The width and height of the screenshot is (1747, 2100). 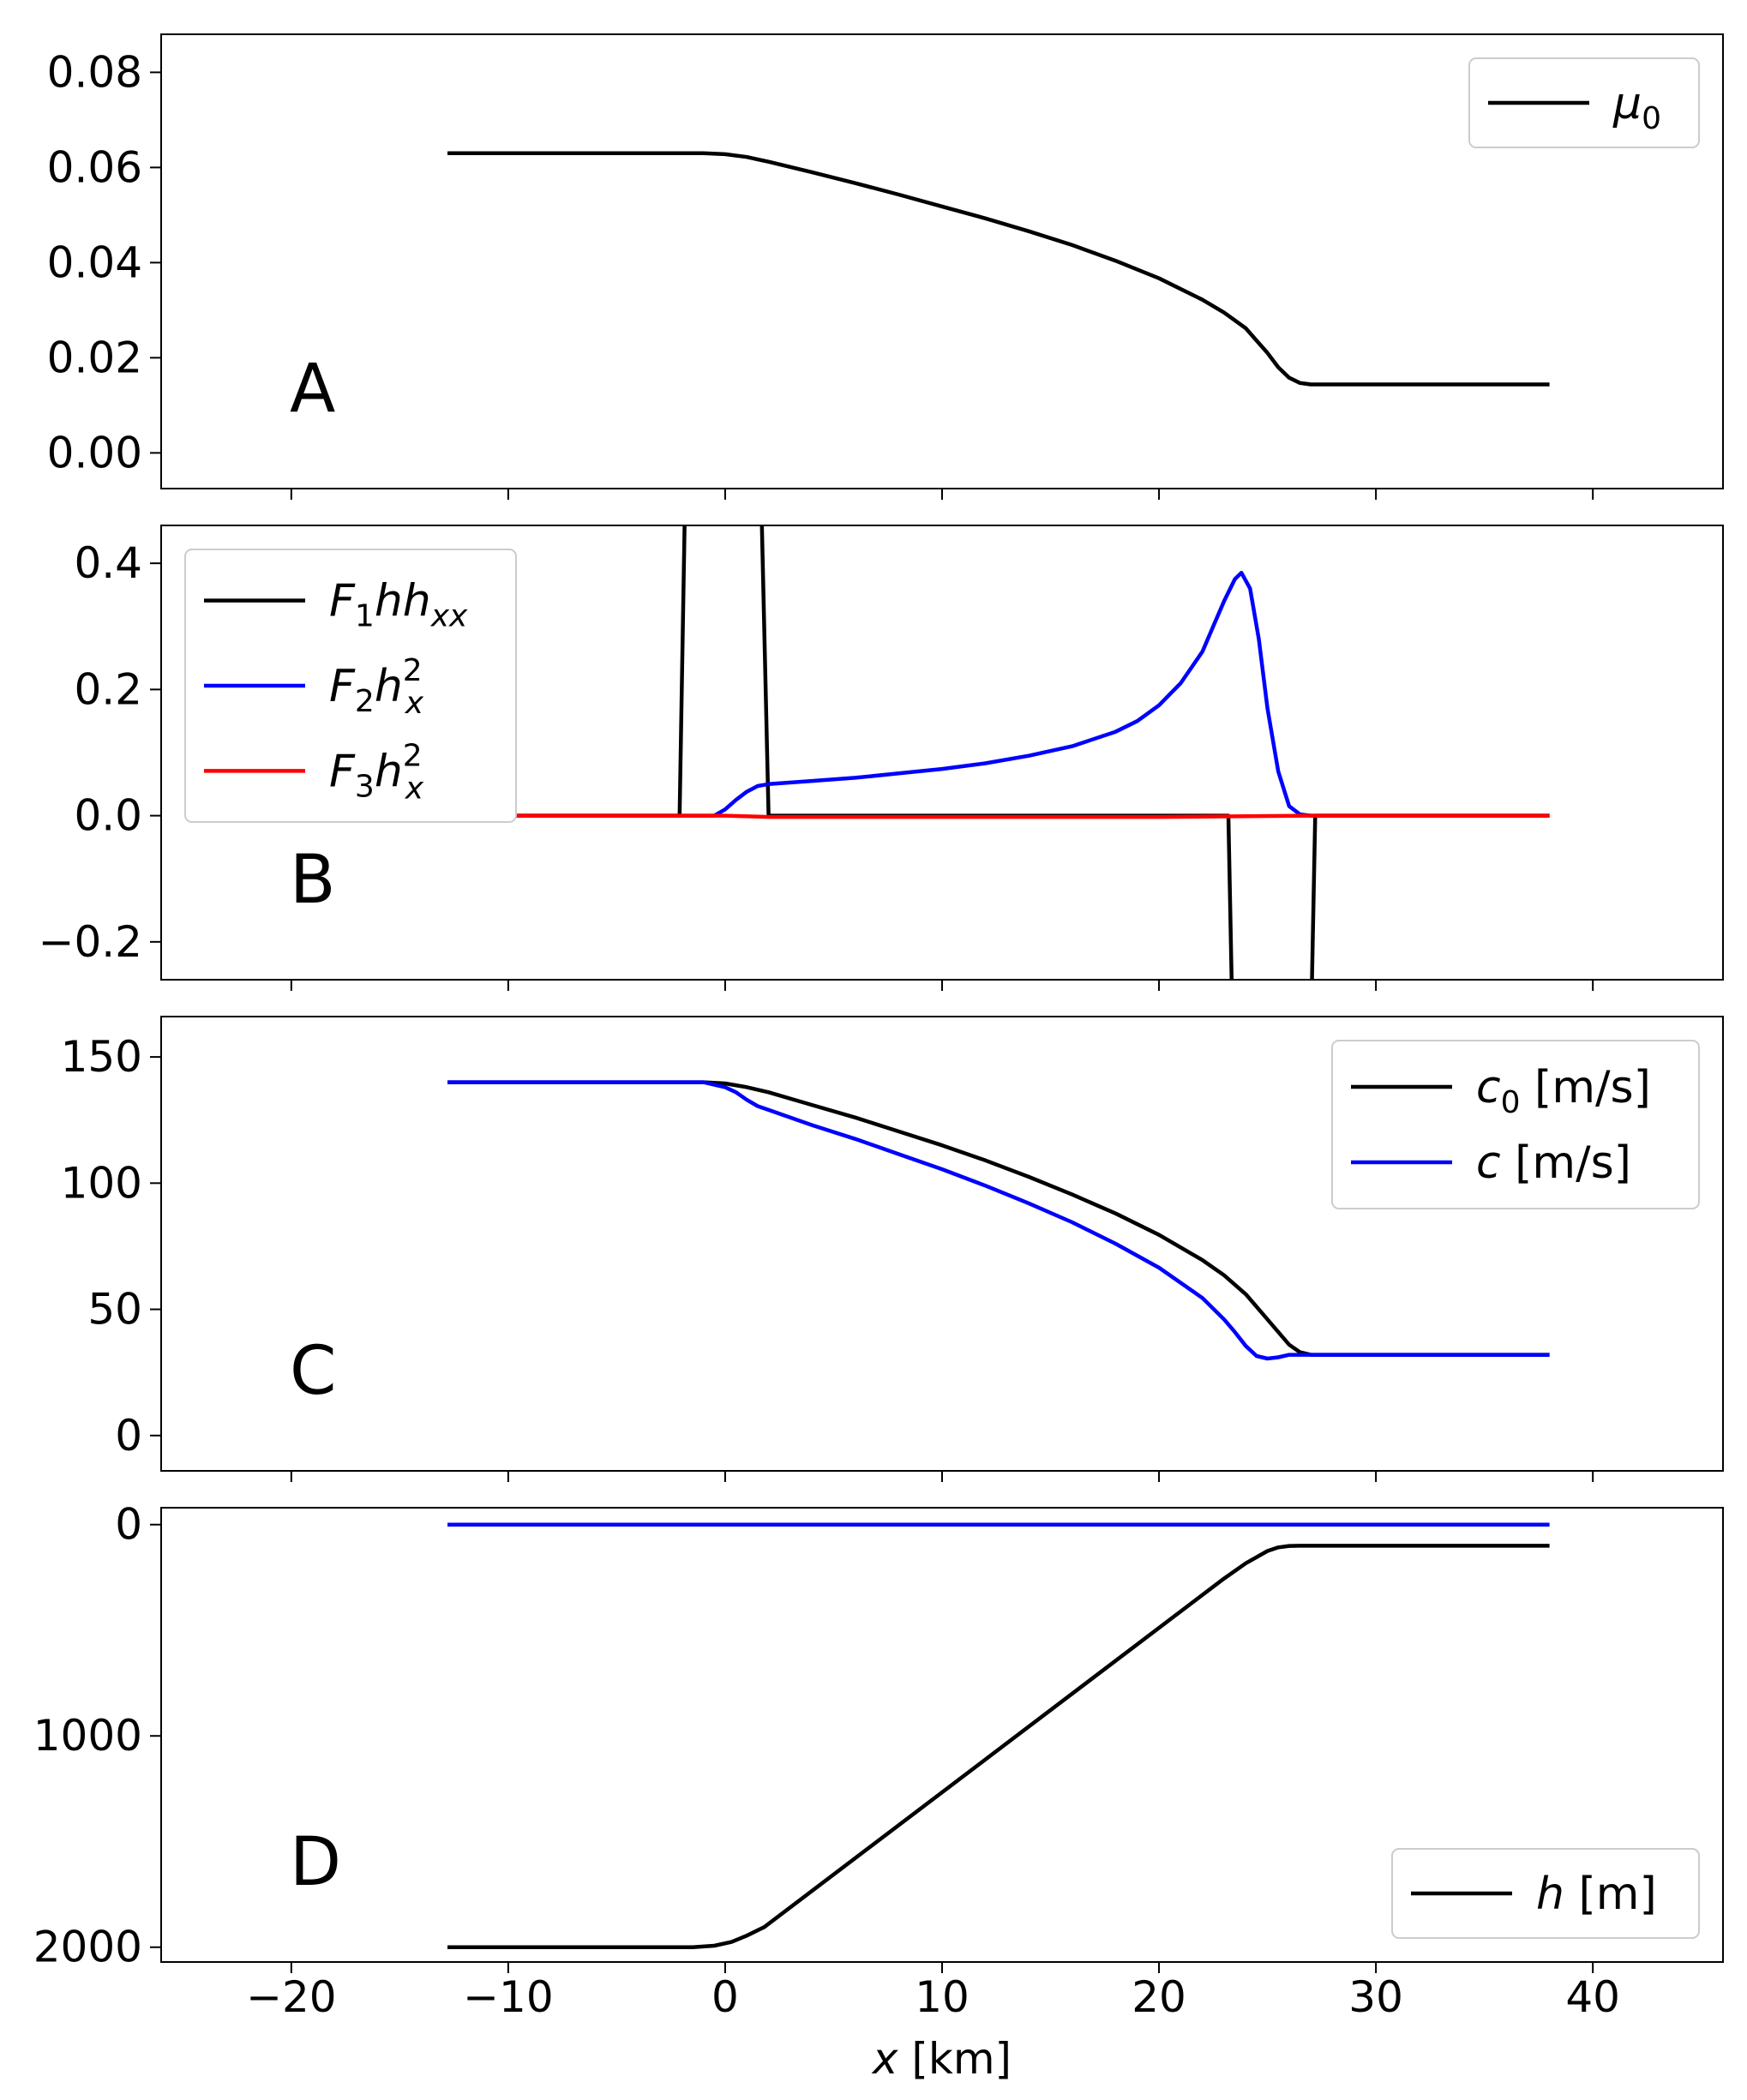 I want to click on y-tick-label: −0.2, so click(x=90, y=942).